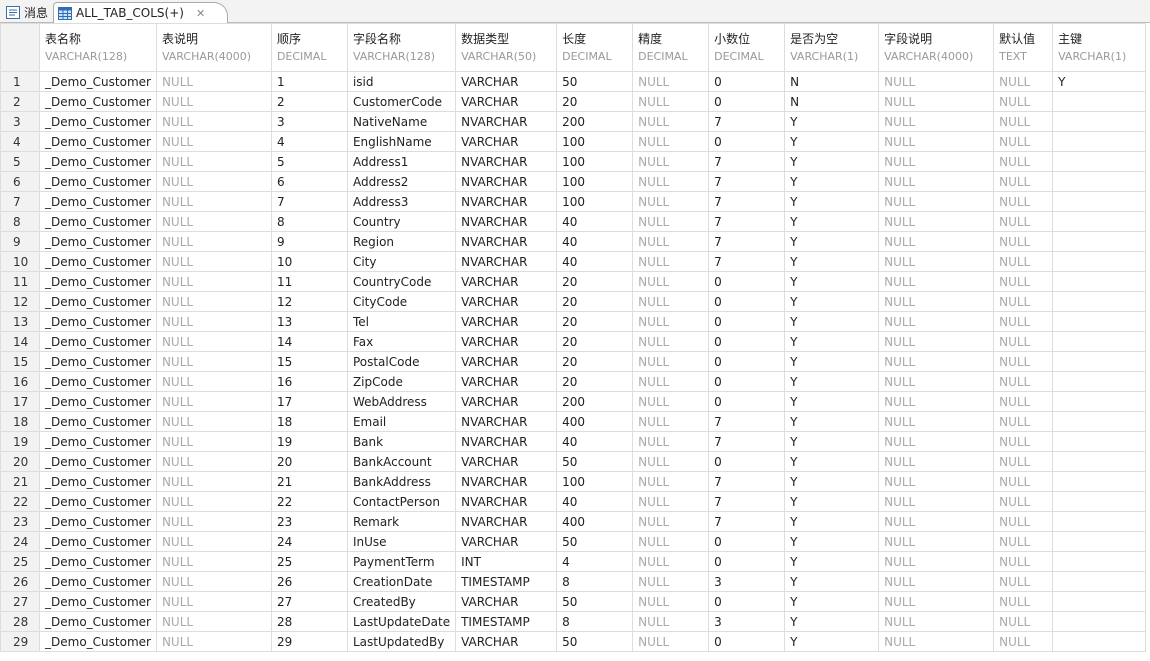 This screenshot has height=661, width=1150. Describe the element at coordinates (832, 47) in the screenshot. I see `column-header: 是否为空 VARCHAR(1)` at that location.